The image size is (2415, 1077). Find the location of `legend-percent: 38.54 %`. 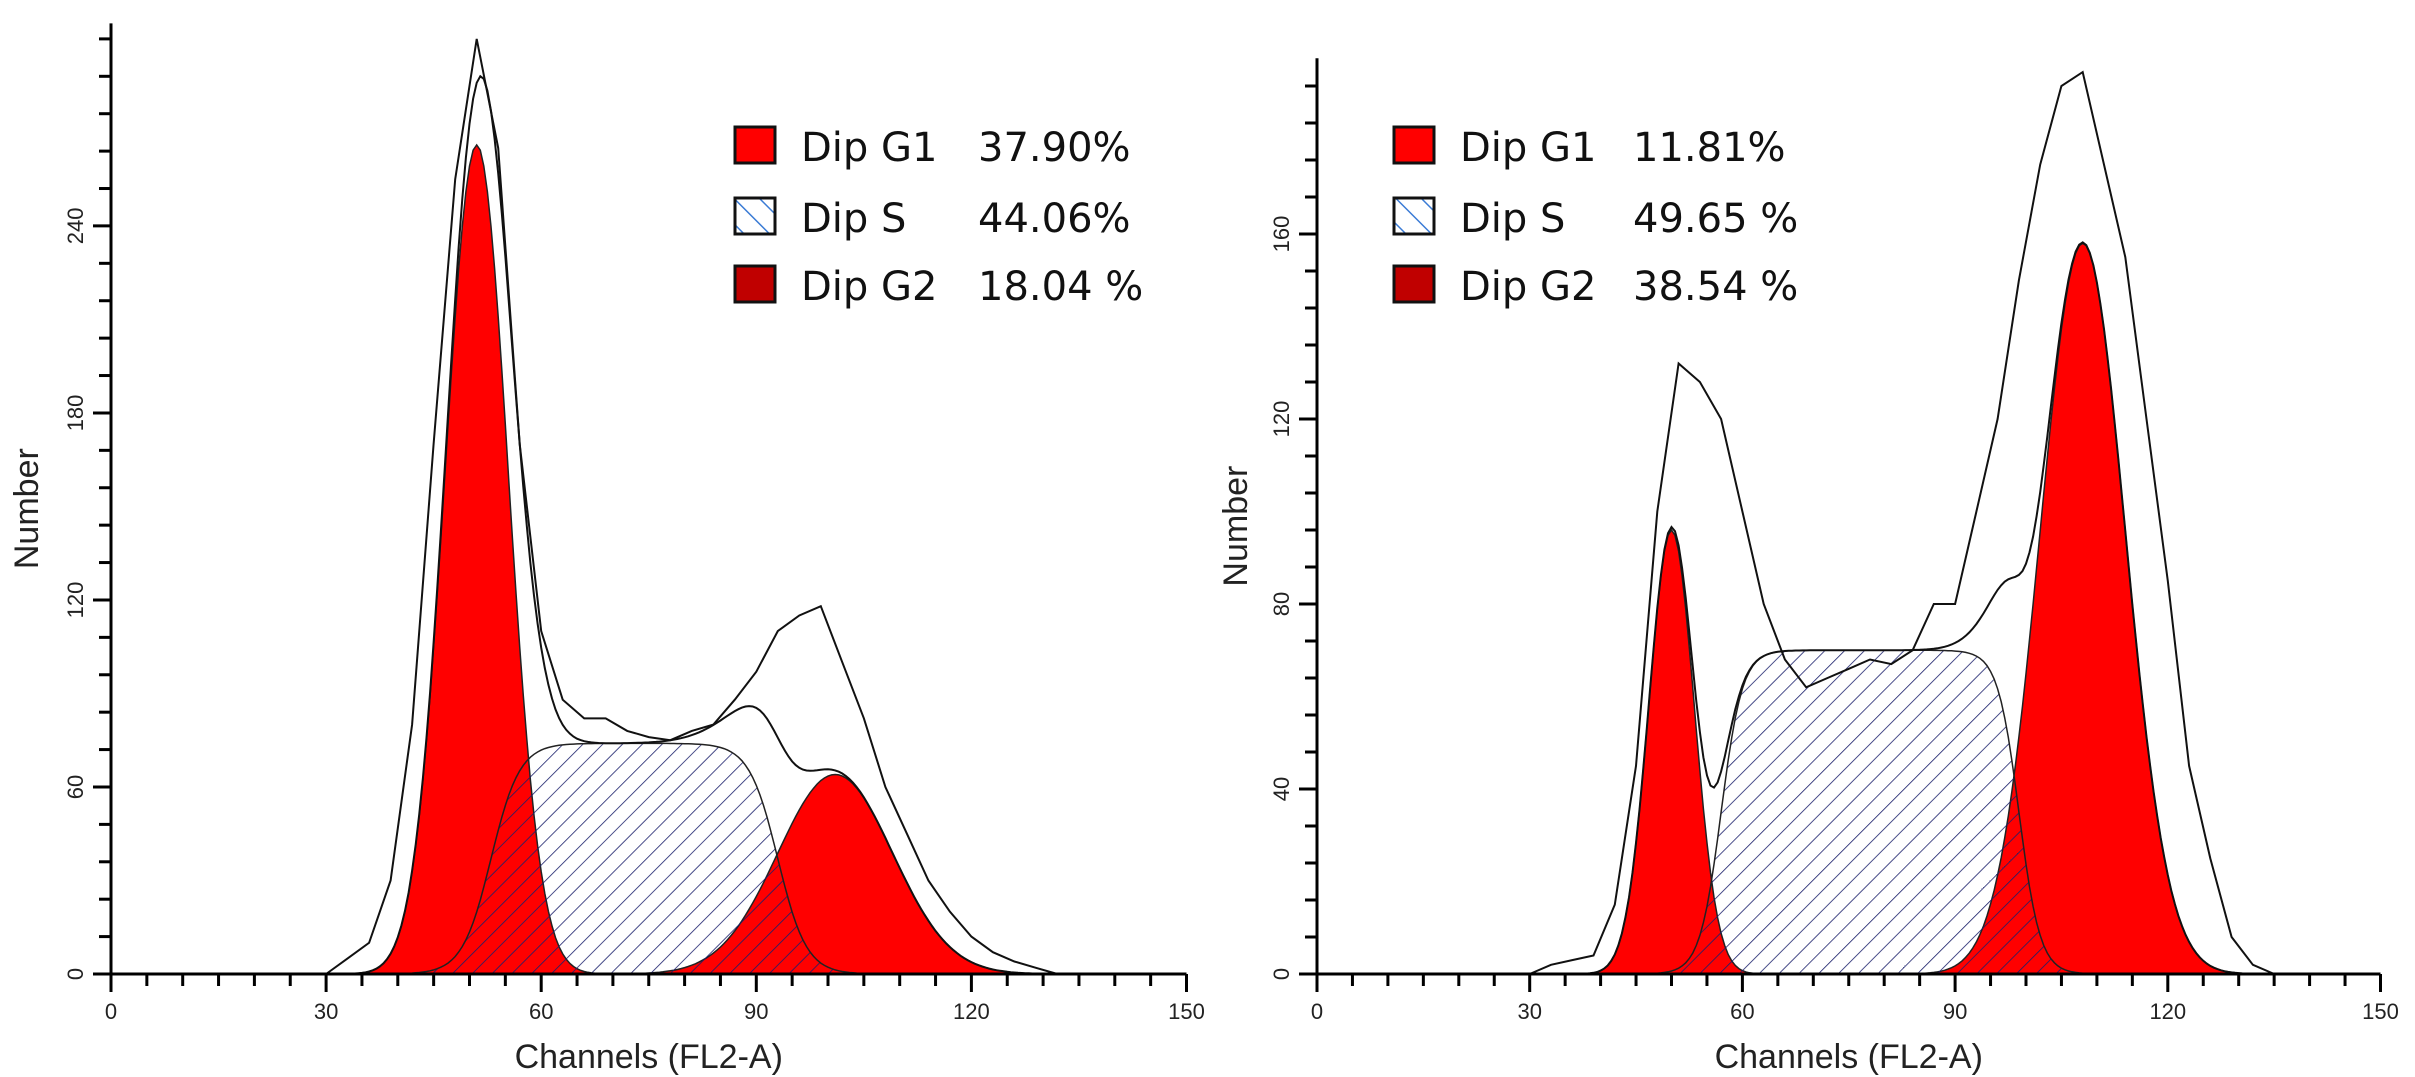

legend-percent: 38.54 % is located at coordinates (1715, 287).